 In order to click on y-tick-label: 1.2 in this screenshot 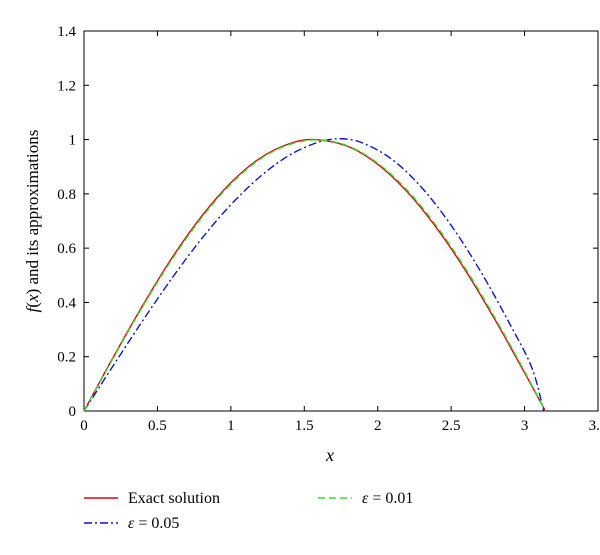, I will do `click(66, 86)`.